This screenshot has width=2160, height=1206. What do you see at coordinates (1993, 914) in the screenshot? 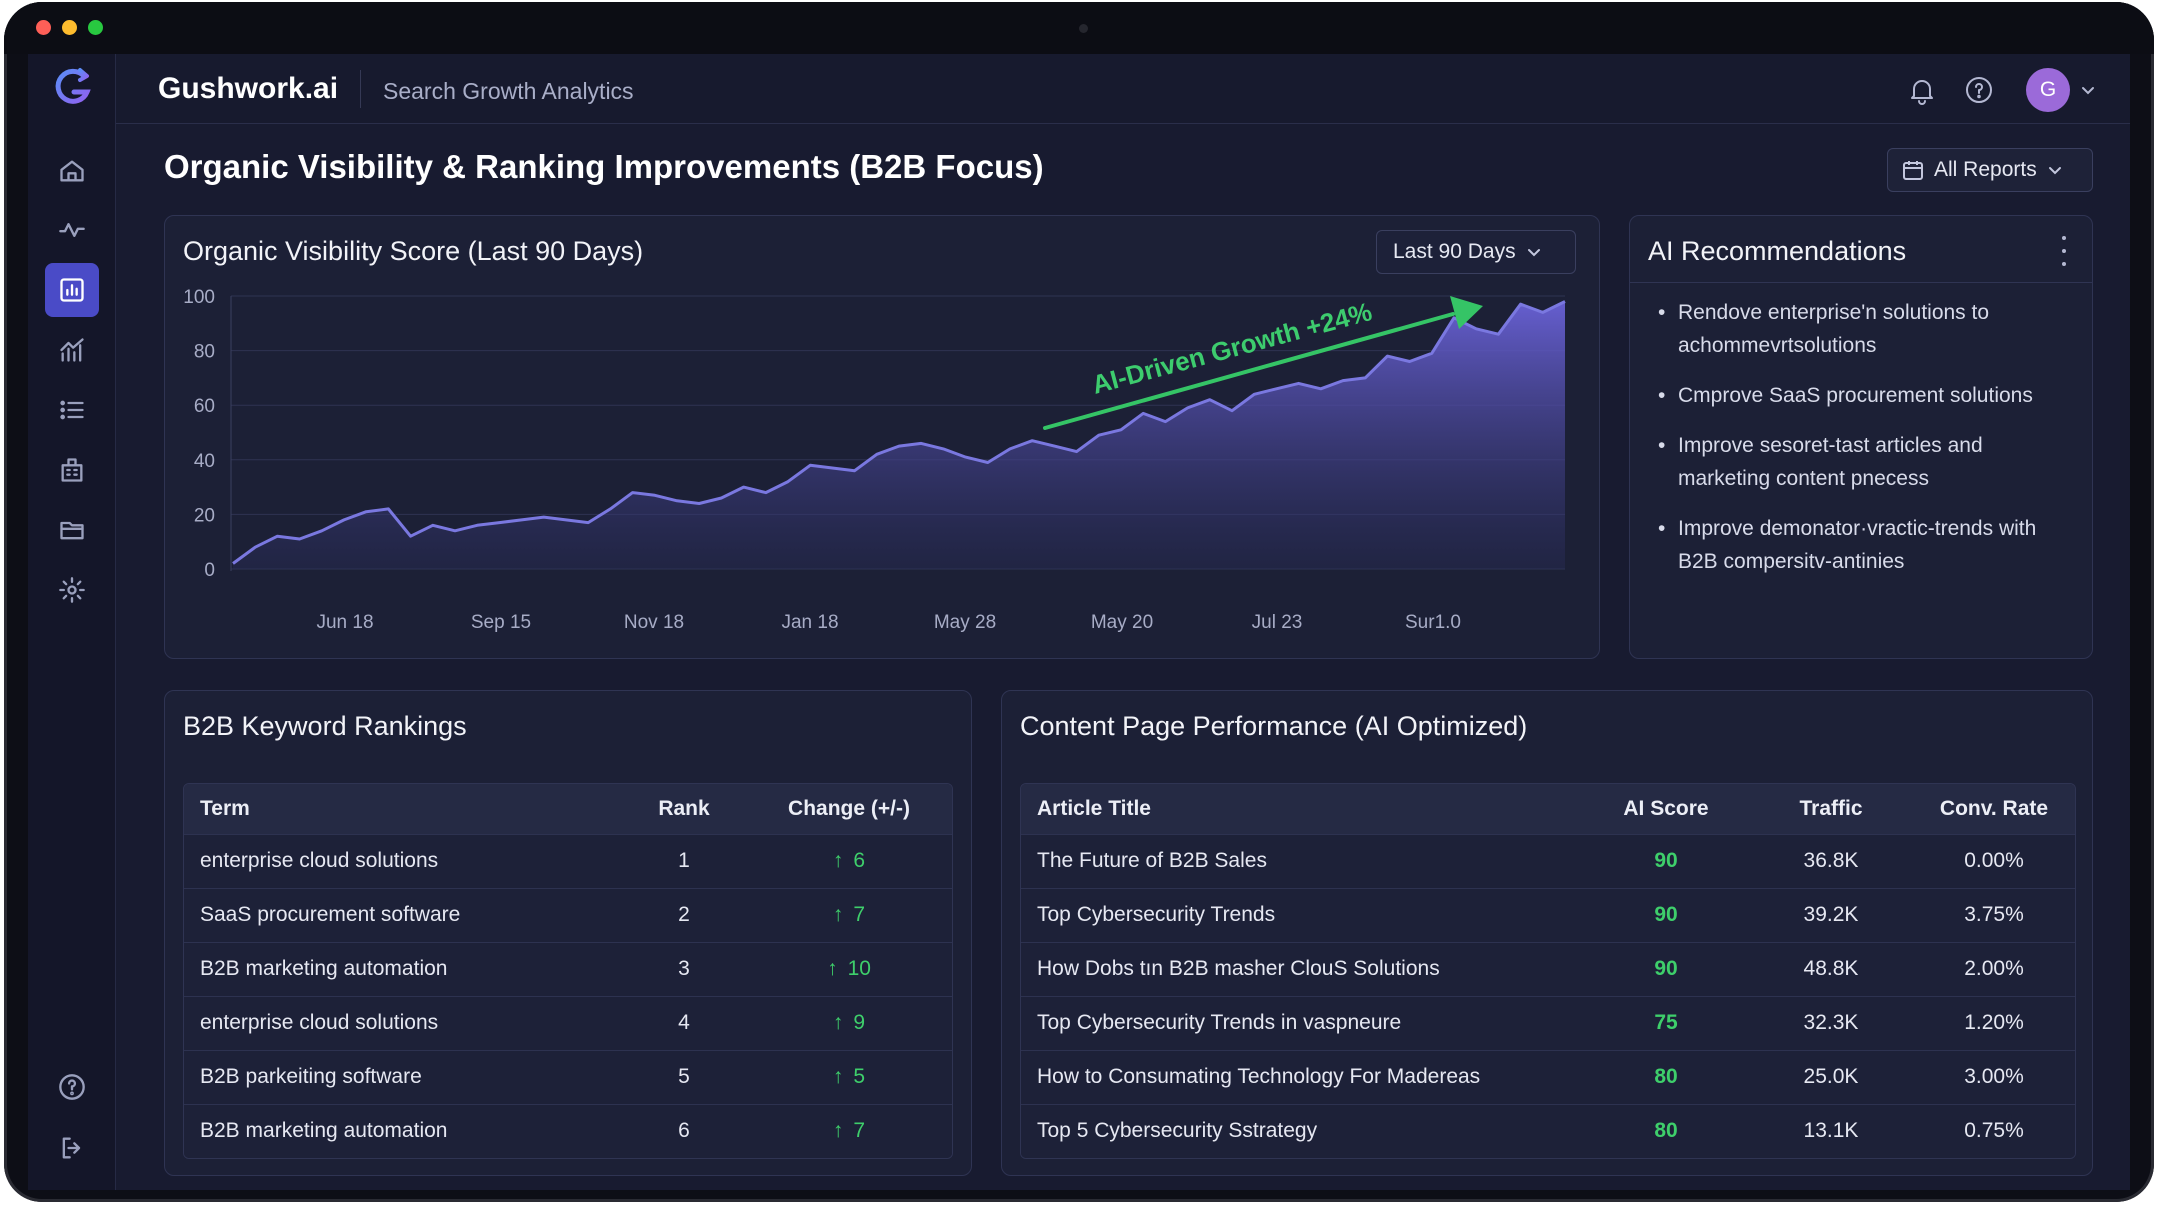
I see `conversion-rate: 3.75%` at bounding box center [1993, 914].